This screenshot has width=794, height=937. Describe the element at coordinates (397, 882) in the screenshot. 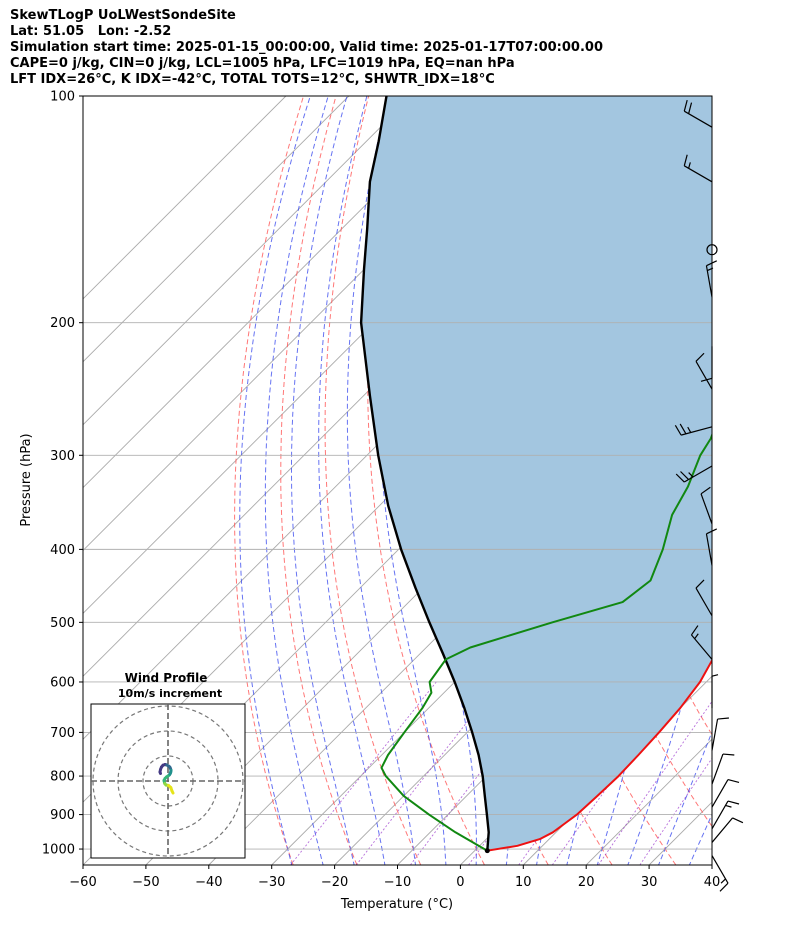

I see `x-tick-label: −10` at that location.